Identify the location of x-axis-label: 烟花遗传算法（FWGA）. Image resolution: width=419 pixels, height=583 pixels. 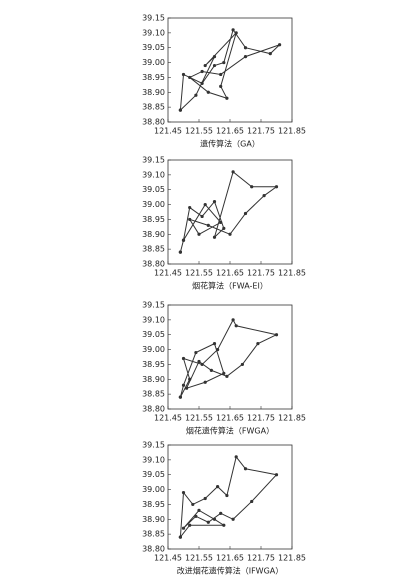
(230, 431).